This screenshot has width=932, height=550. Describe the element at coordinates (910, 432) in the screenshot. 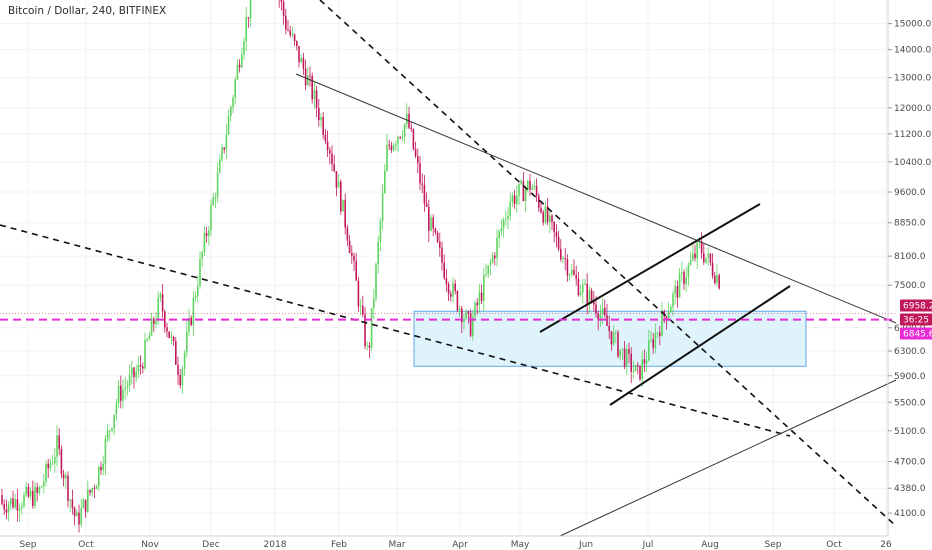

I see `price-tick-label: 5100.0` at that location.